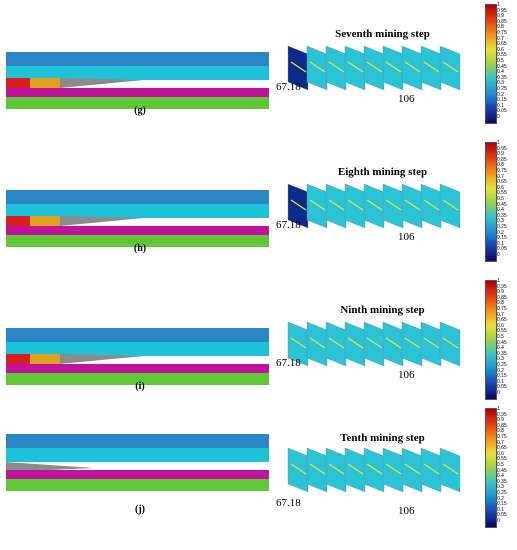 This screenshot has width=517, height=550. What do you see at coordinates (500, 83) in the screenshot?
I see `colorbar-tick: 0.3` at bounding box center [500, 83].